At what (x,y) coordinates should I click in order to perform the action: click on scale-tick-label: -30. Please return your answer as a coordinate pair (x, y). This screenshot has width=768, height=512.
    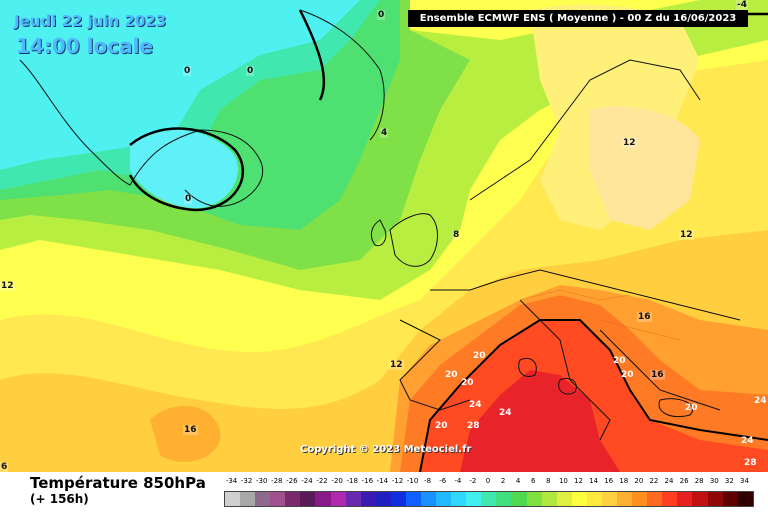
    Looking at the image, I should click on (261, 481).